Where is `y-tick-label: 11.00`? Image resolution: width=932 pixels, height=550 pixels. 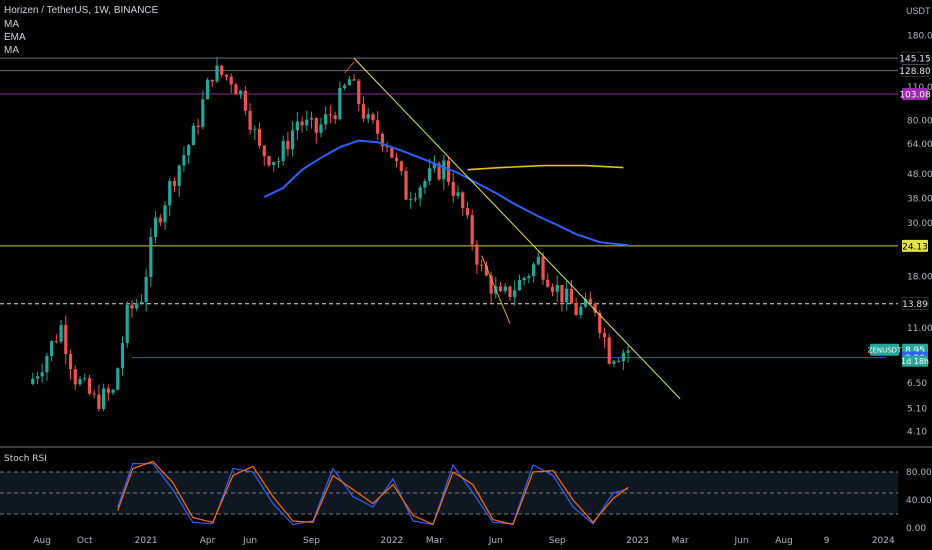
y-tick-label: 11.00 is located at coordinates (919, 329).